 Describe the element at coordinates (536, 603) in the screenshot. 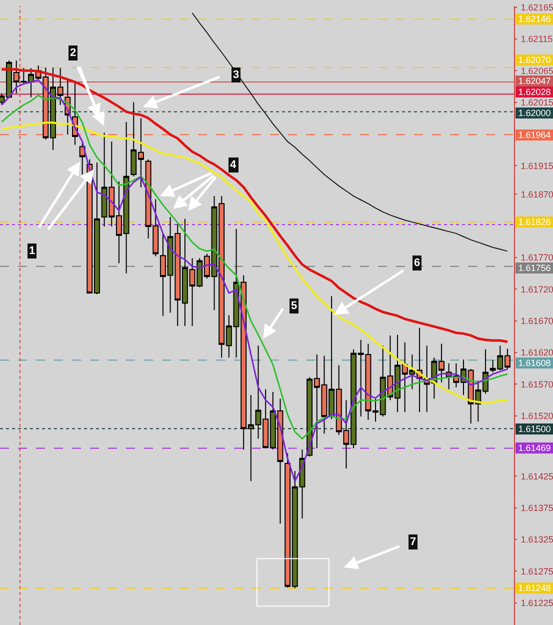

I see `y-tick-label: 1.61225` at that location.